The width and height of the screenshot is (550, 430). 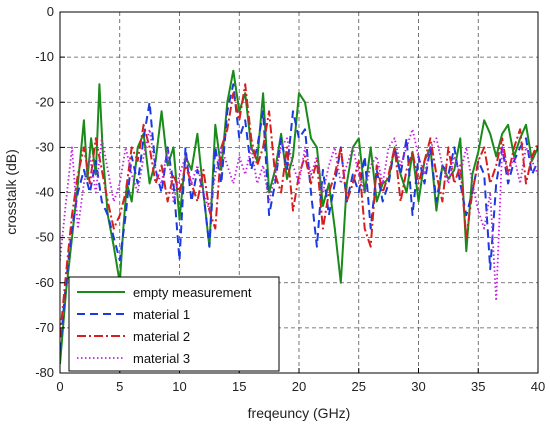 I want to click on x-tick-label: 15, so click(x=239, y=386).